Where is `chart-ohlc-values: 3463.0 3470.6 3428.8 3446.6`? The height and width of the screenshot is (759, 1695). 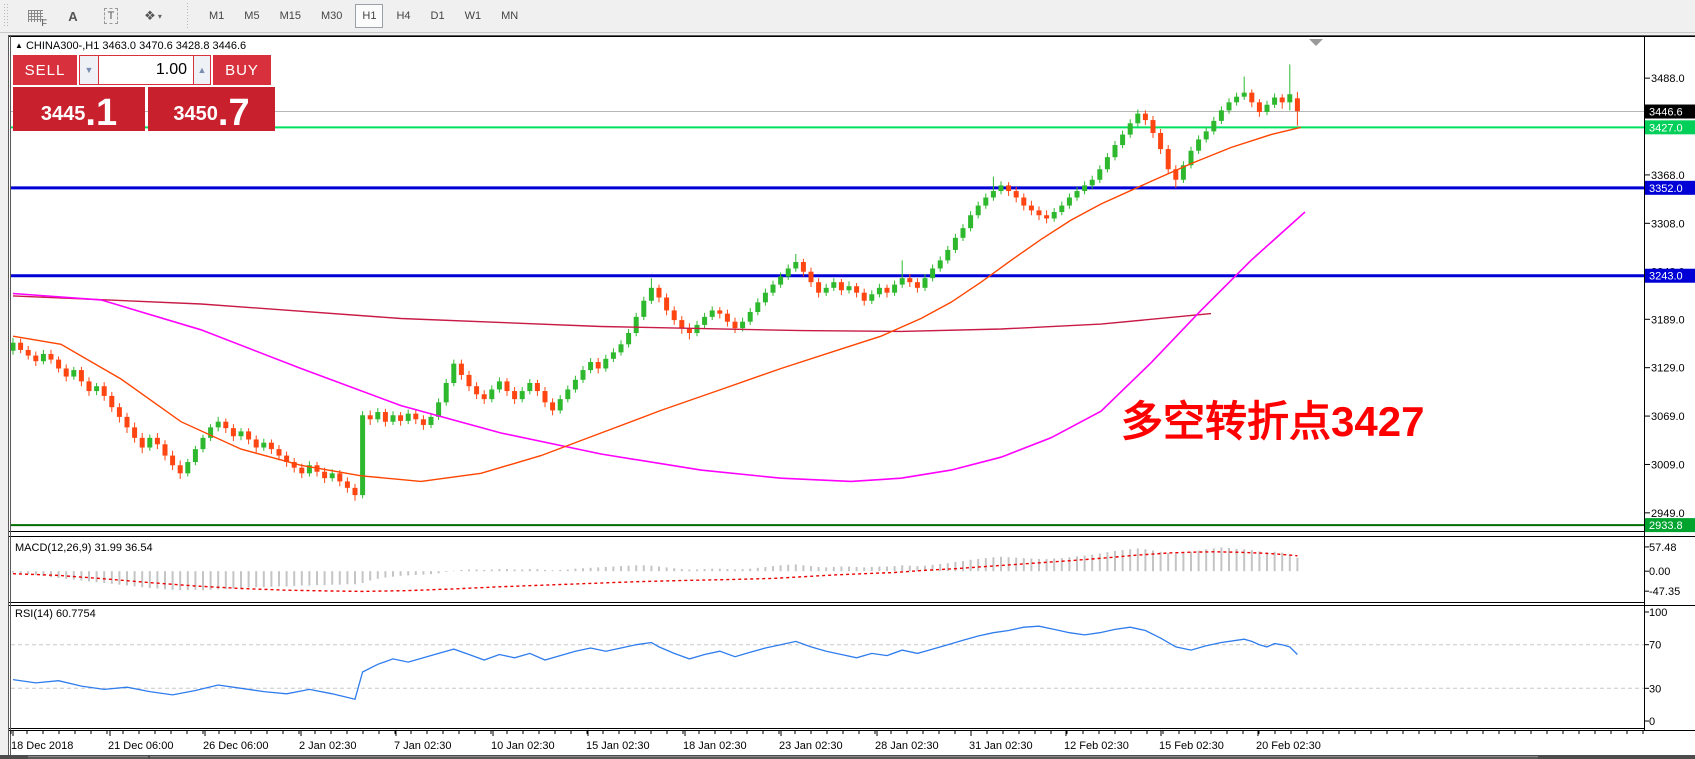
chart-ohlc-values: 3463.0 3470.6 3428.8 3446.6 is located at coordinates (174, 46).